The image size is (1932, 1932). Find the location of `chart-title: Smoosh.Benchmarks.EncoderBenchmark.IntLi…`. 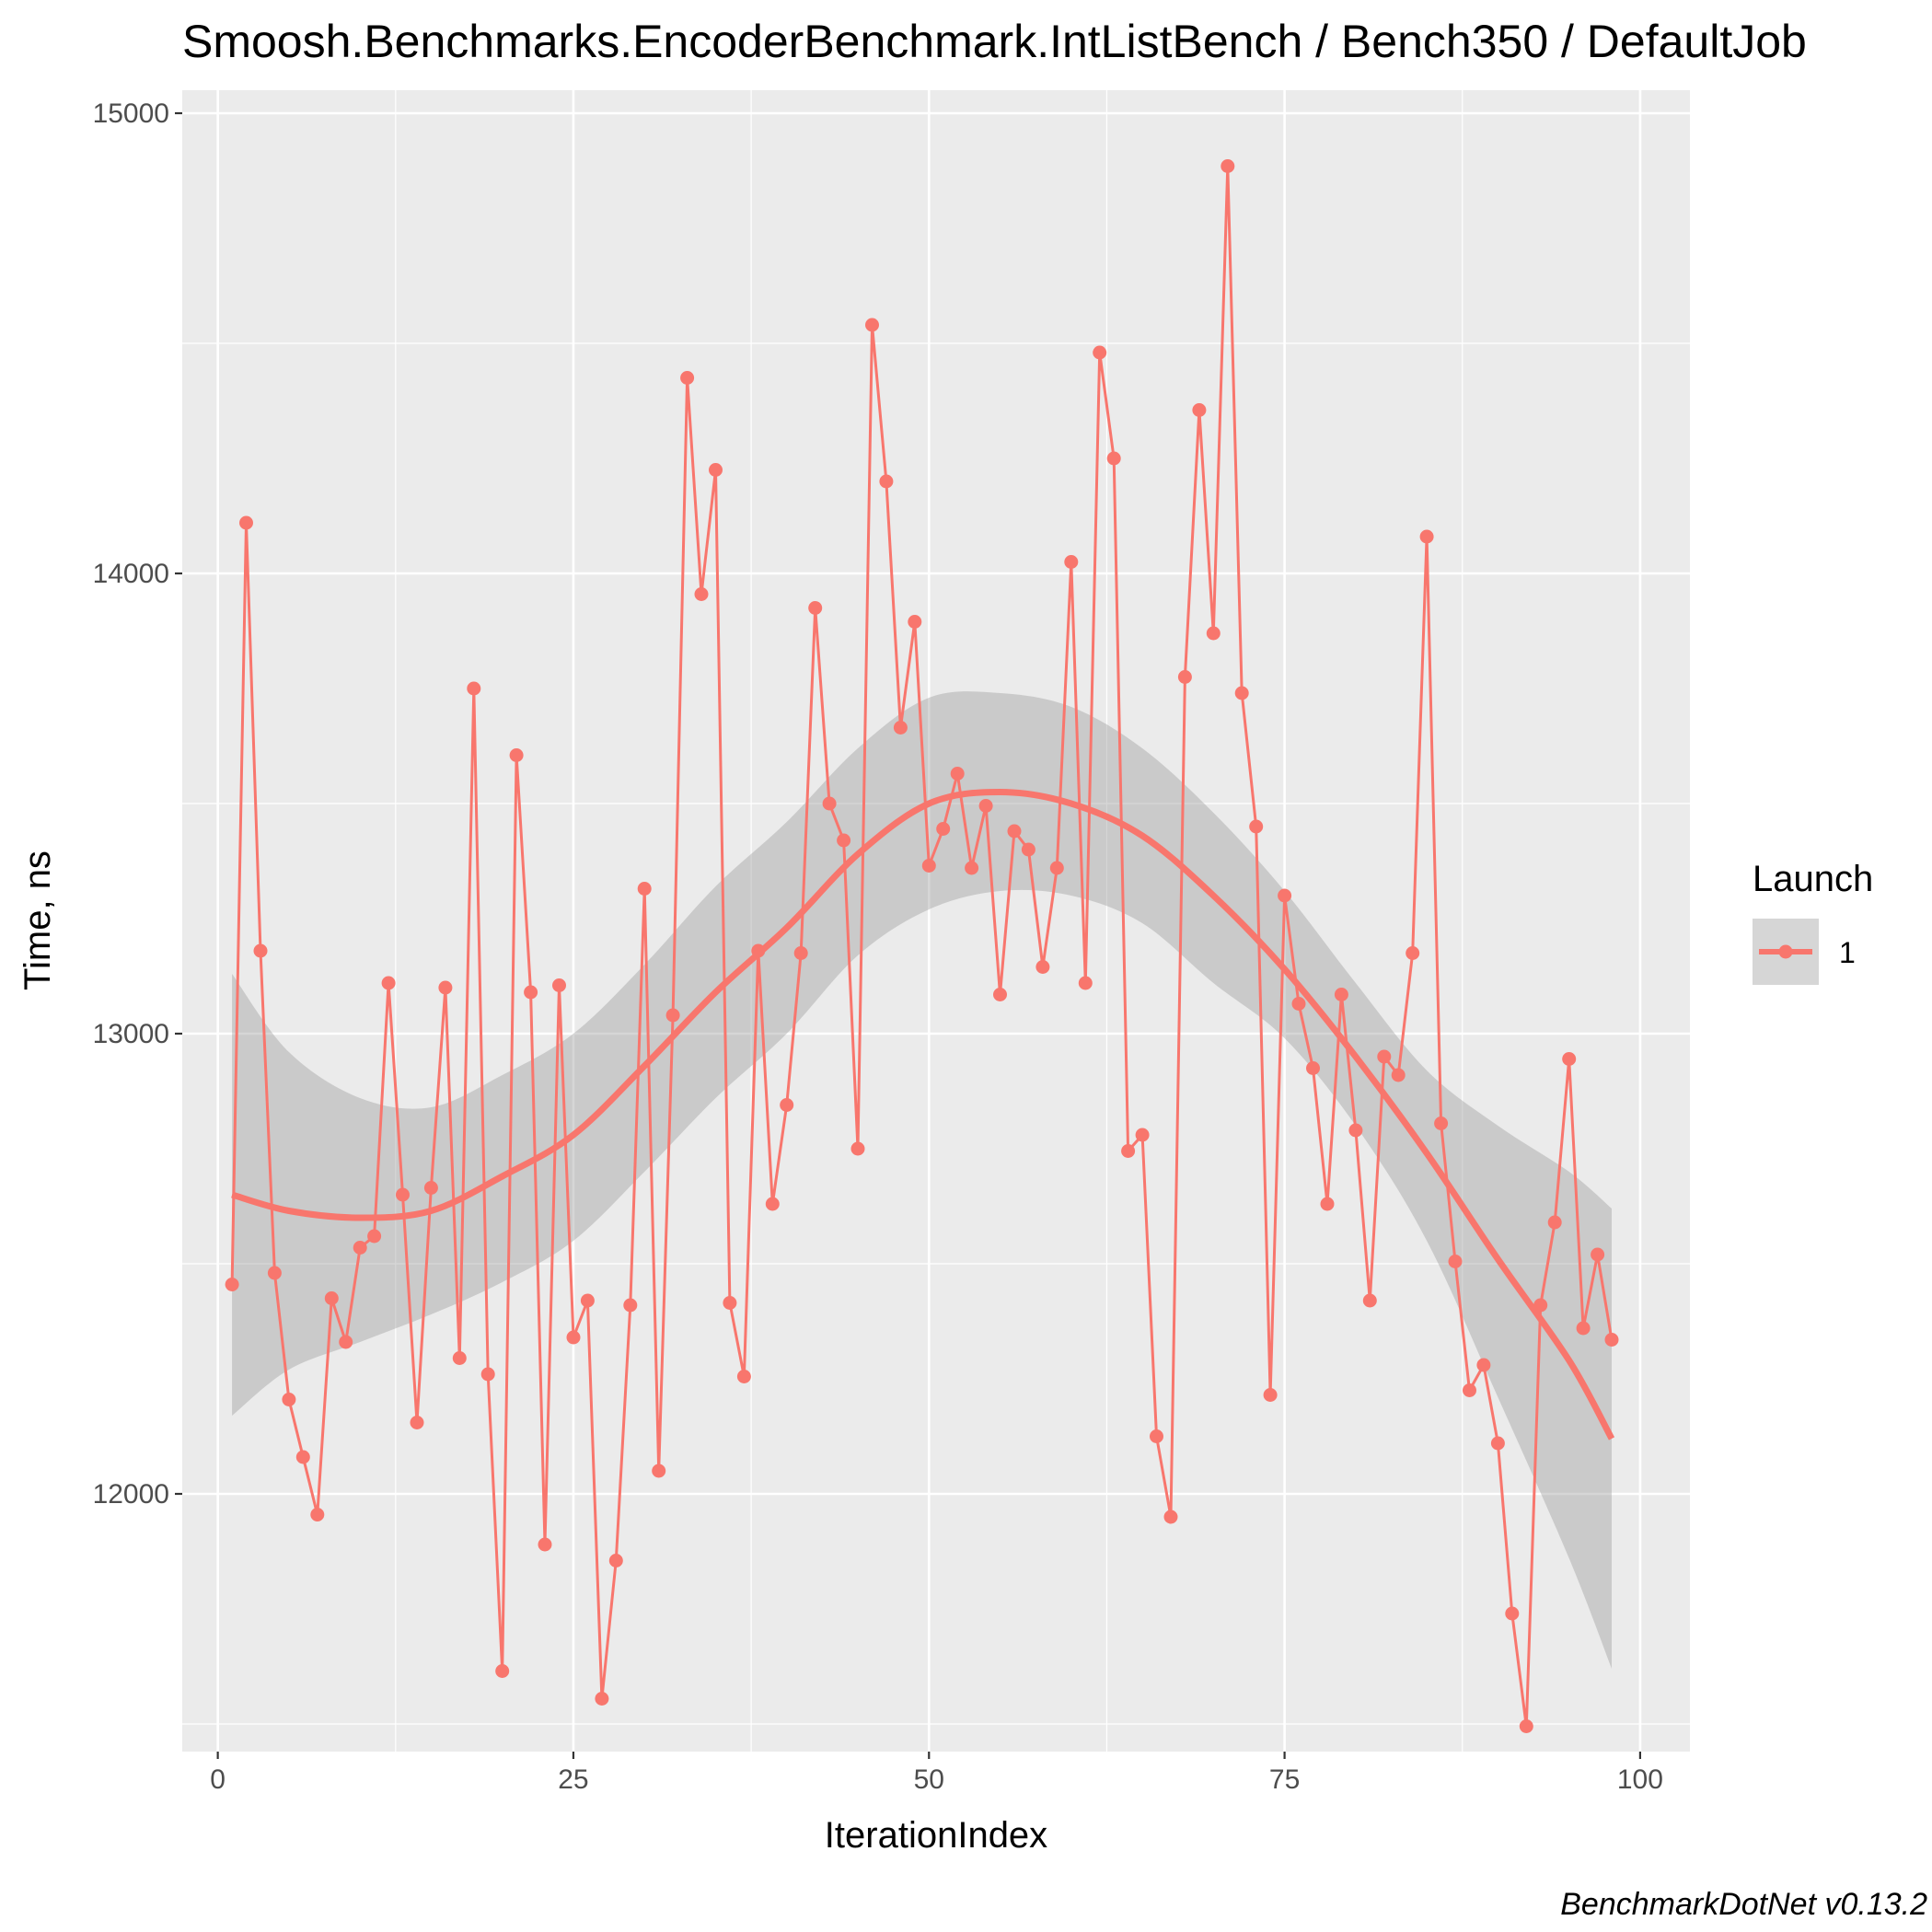

chart-title: Smoosh.Benchmarks.EncoderBenchmark.IntLi… is located at coordinates (995, 42).